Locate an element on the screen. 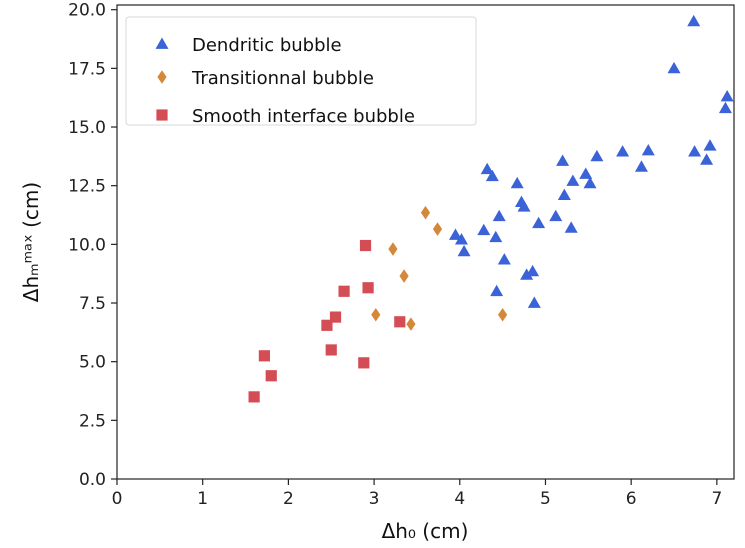  y-tick-label: 20.0 is located at coordinates (87, 11).